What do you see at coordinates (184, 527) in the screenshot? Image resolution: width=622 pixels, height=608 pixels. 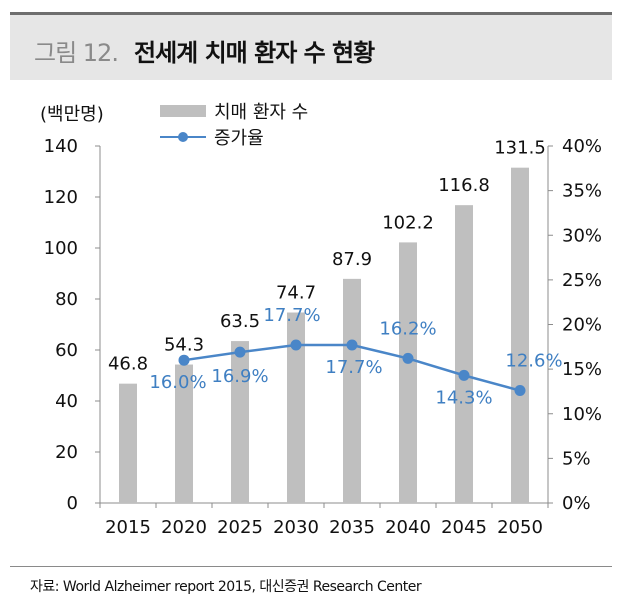 I see `x-tick-label: 2020` at bounding box center [184, 527].